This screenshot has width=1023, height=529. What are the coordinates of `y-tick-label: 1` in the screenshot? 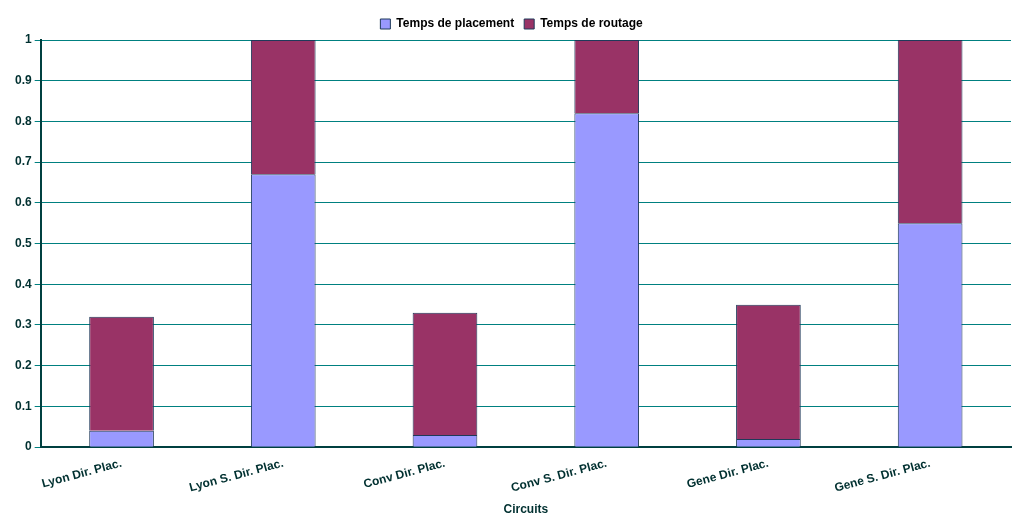 It's located at (28, 39).